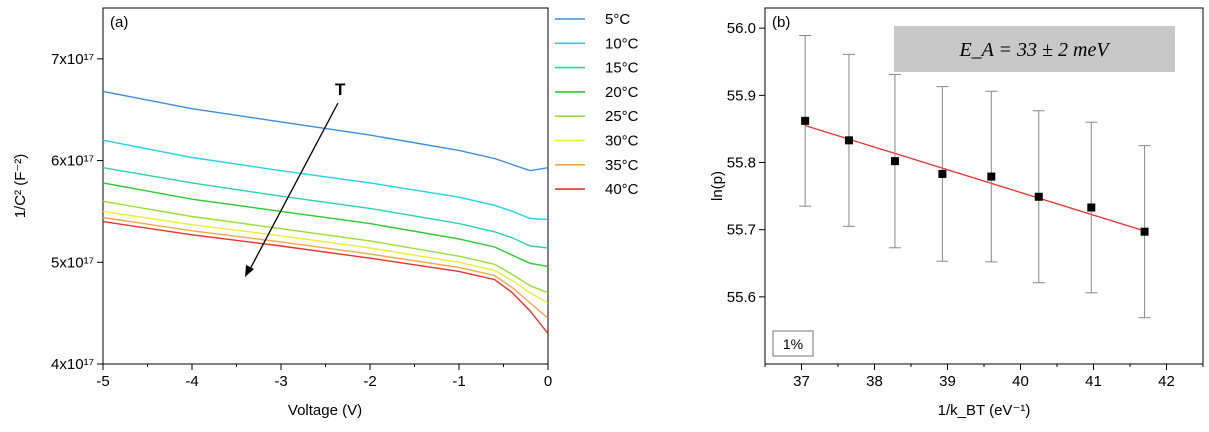 The width and height of the screenshot is (1209, 432). I want to click on panel-b-y-tick-label: 56.0, so click(741, 28).